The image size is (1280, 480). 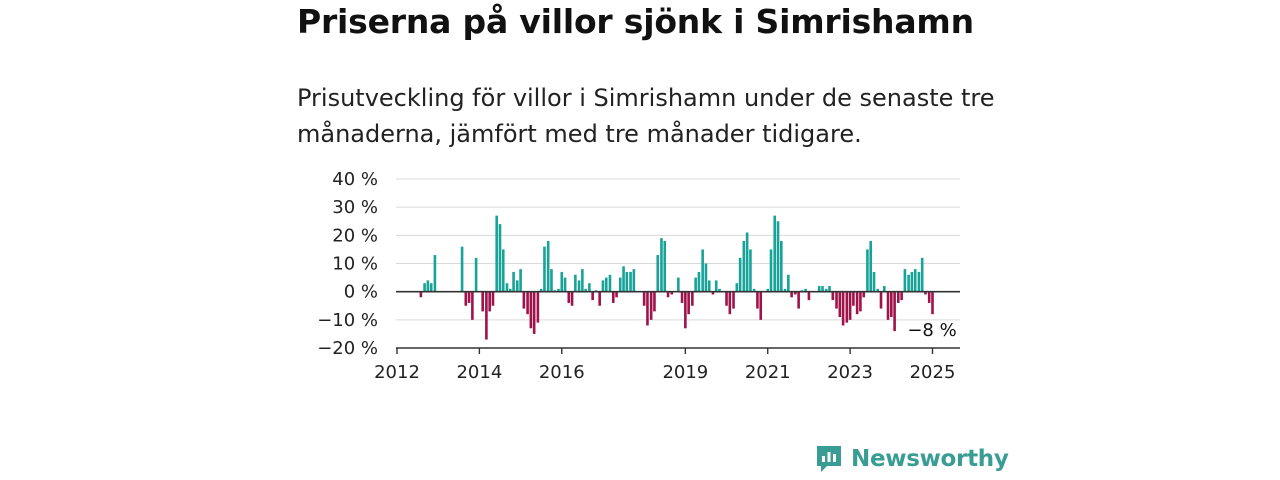 What do you see at coordinates (930, 459) in the screenshot?
I see `brand-name: Newsworthy` at bounding box center [930, 459].